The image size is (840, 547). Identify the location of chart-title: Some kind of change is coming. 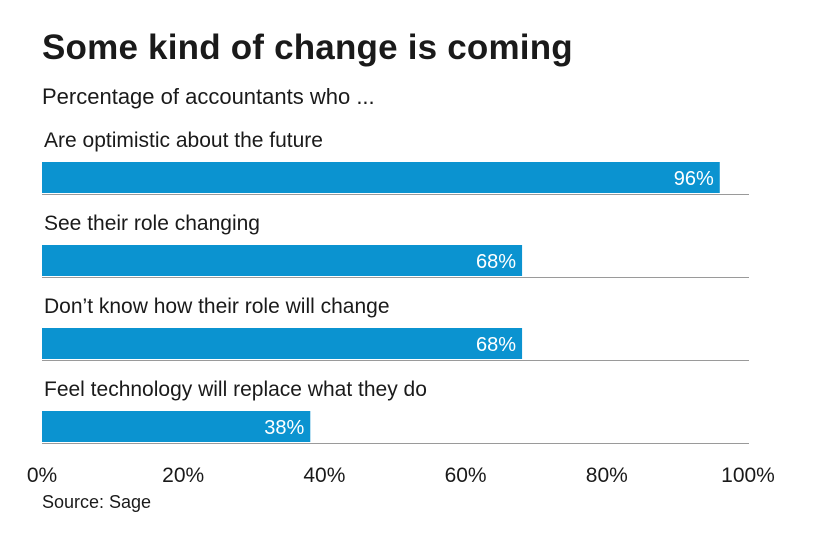
(307, 47).